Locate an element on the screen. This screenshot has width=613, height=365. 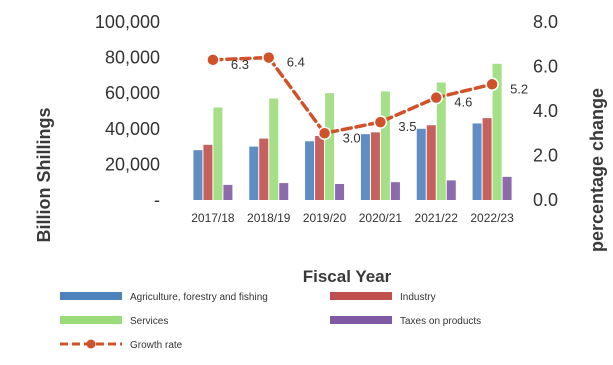
legend-item: Taxes on products is located at coordinates (405, 321).